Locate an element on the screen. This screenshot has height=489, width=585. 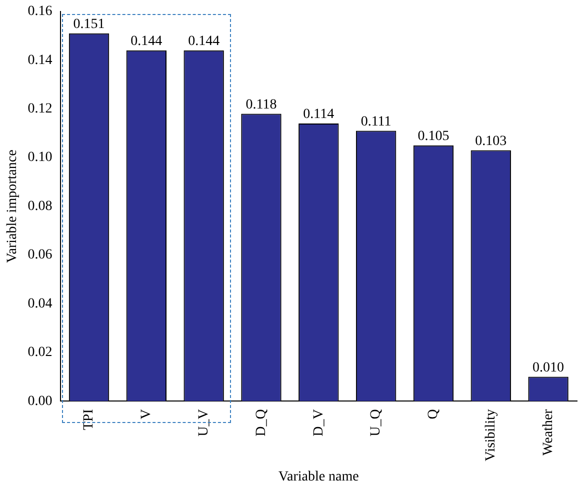
x-tick-label: D_V is located at coordinates (318, 422).